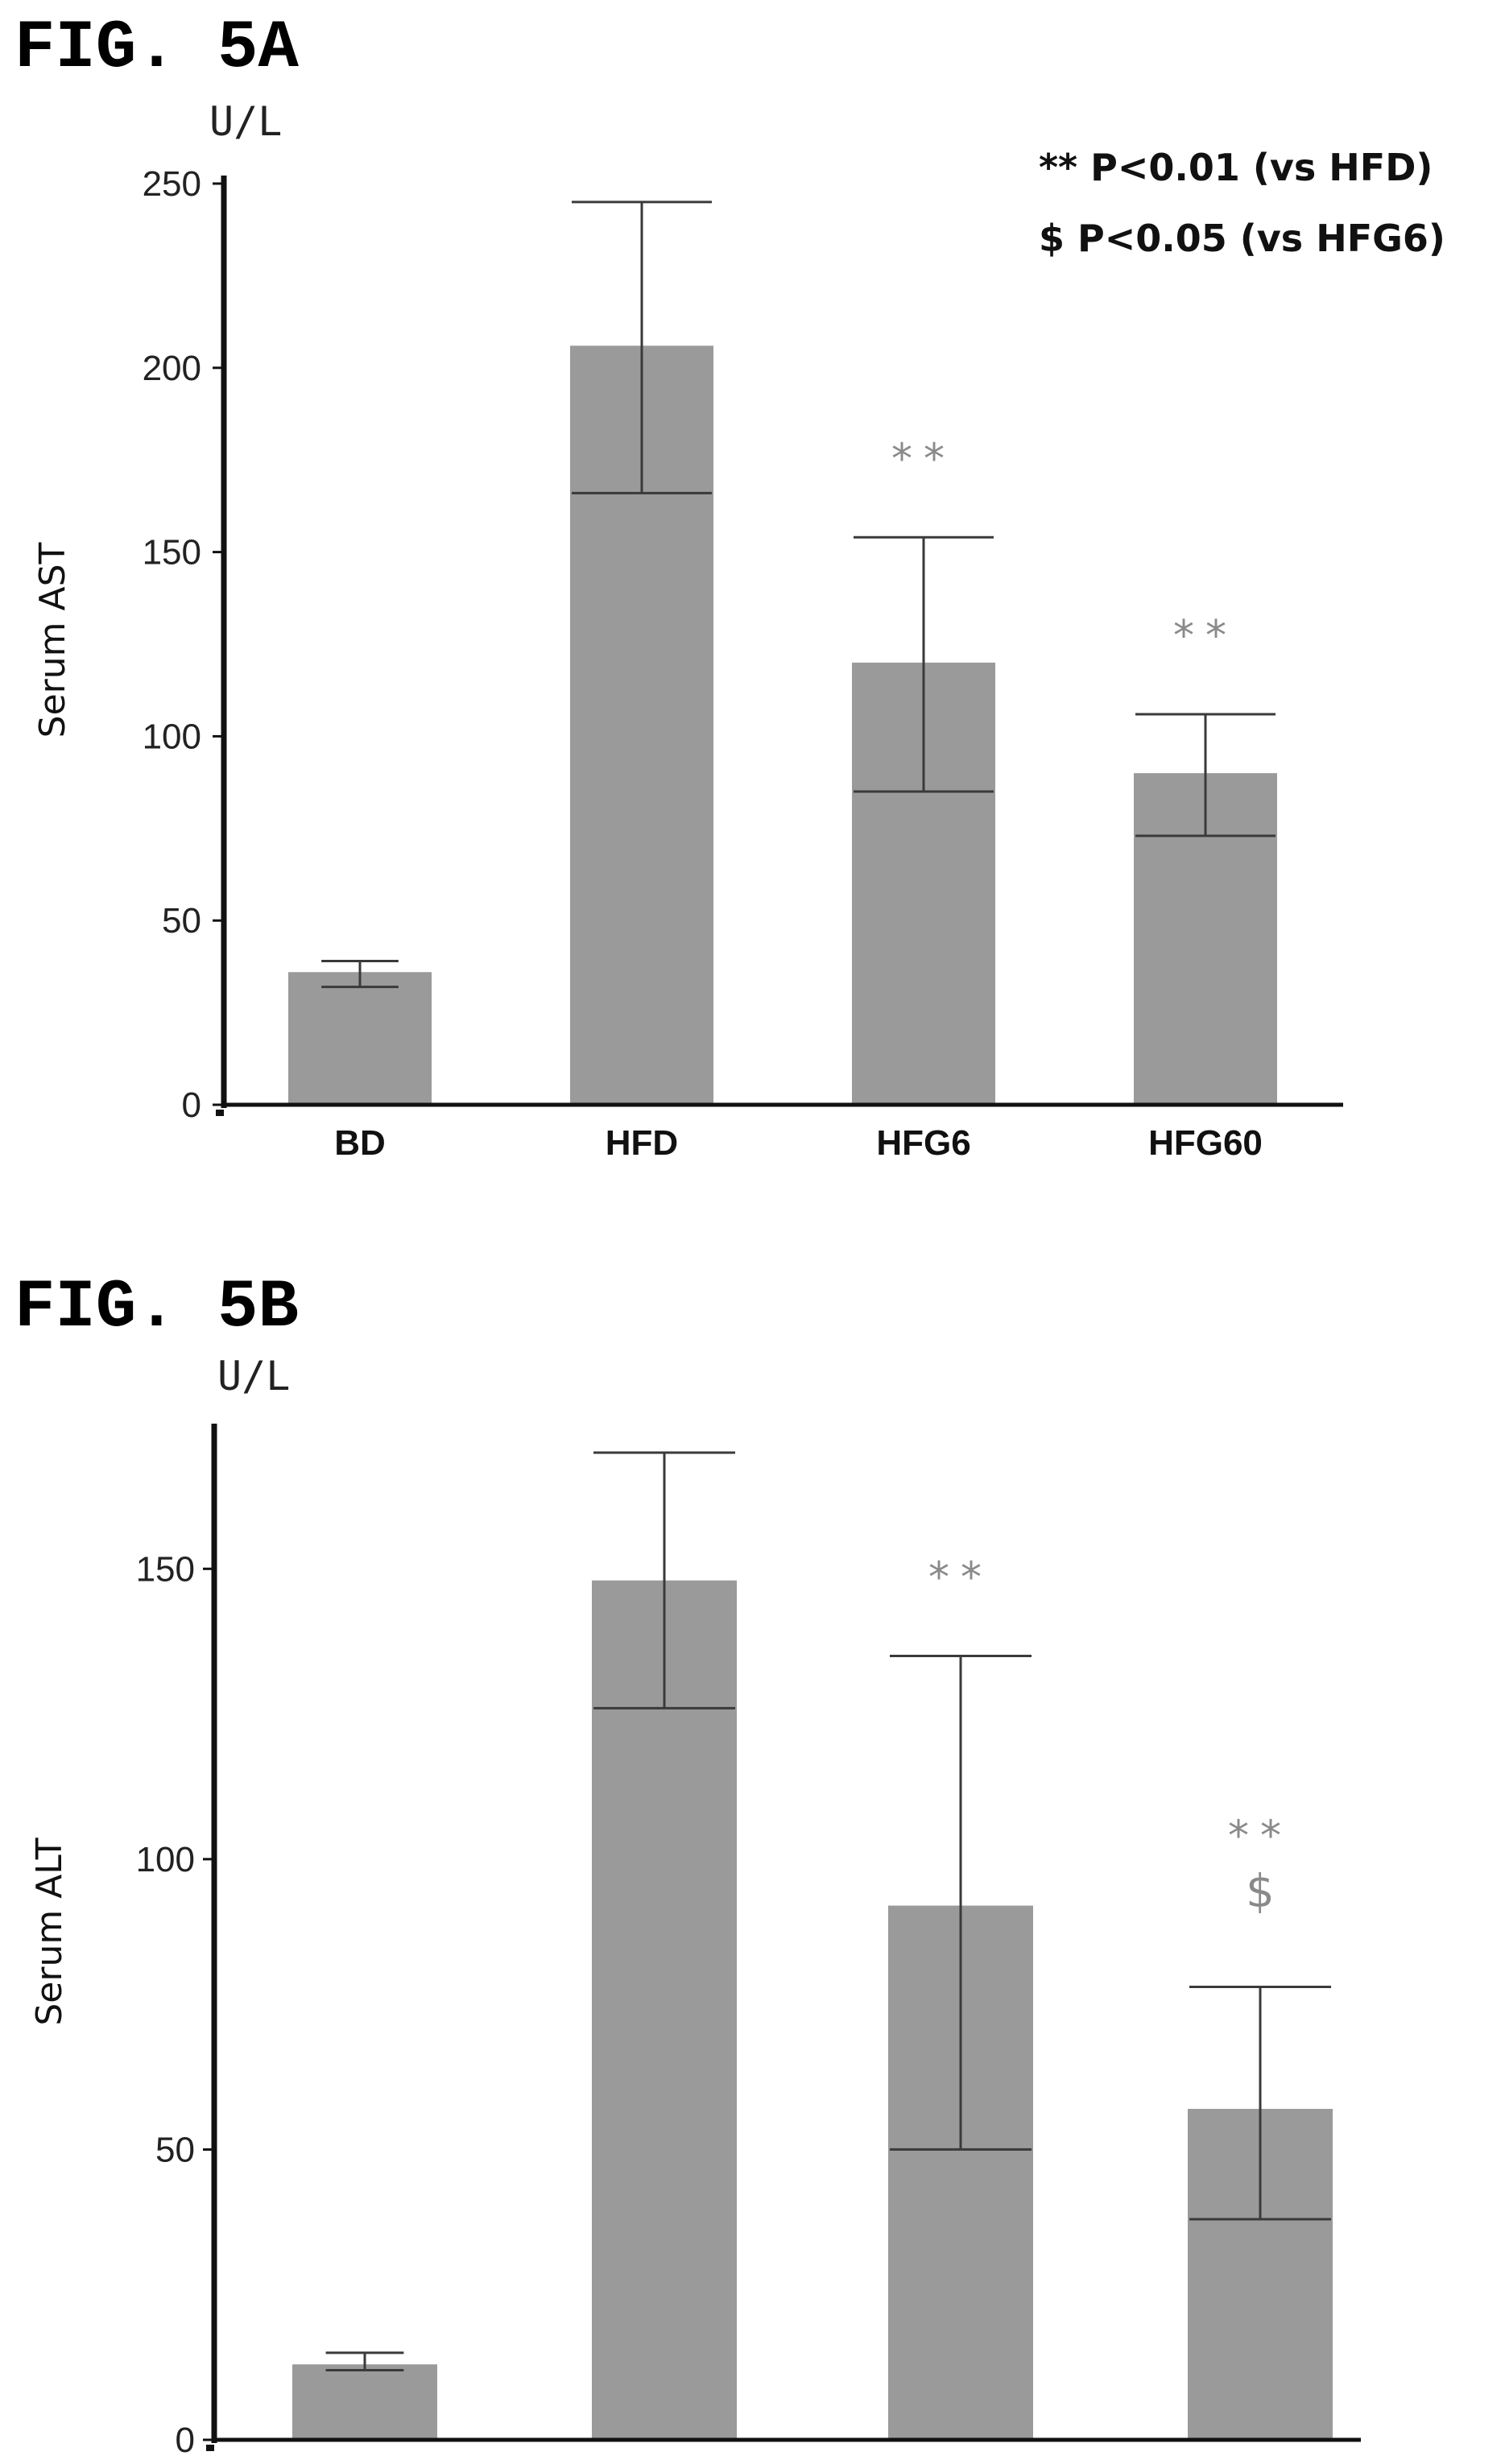 This screenshot has width=1505, height=2464. I want to click on fig5b-y-axis-title: Serum ALT, so click(49, 1931).